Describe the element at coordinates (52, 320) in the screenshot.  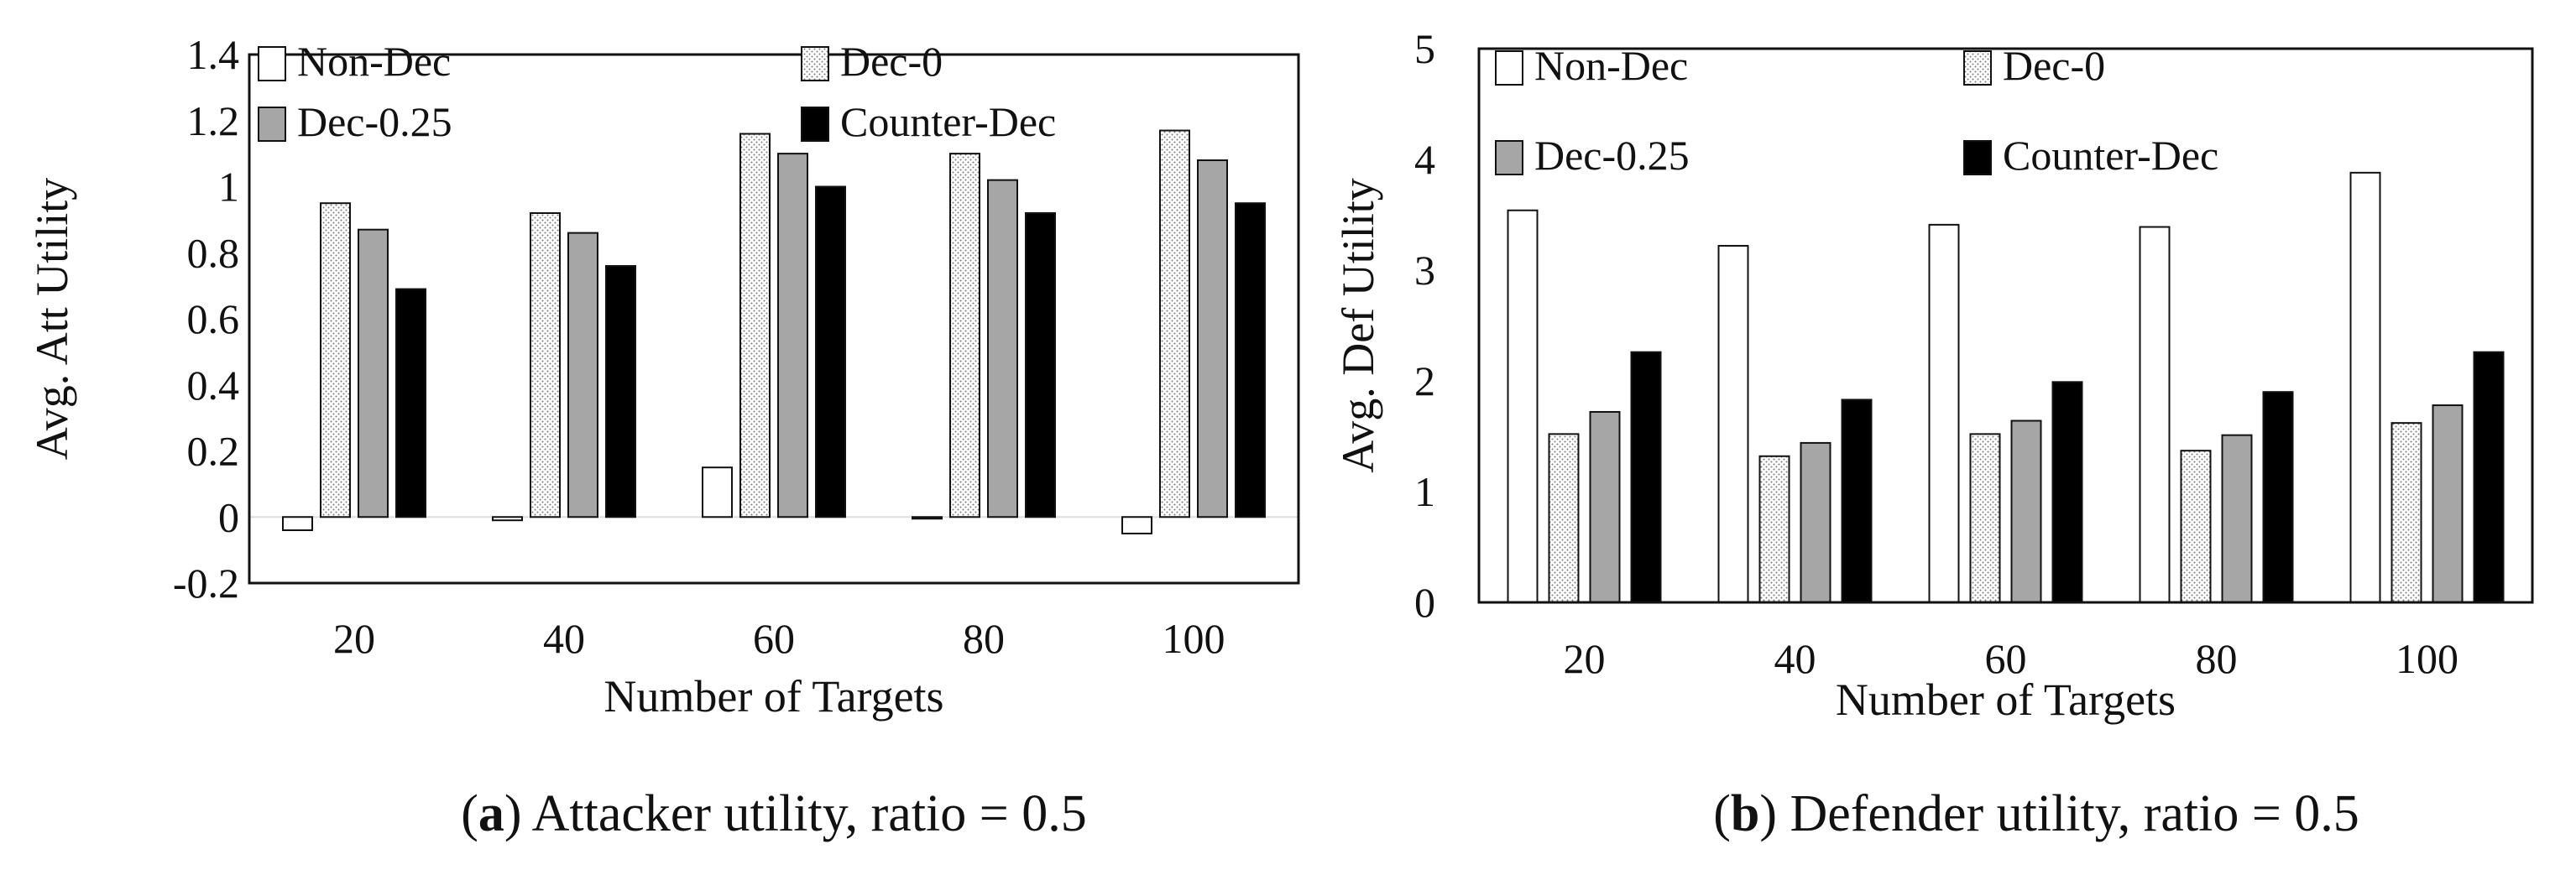
I see `y-axis-label: Avg. Att Utility` at that location.